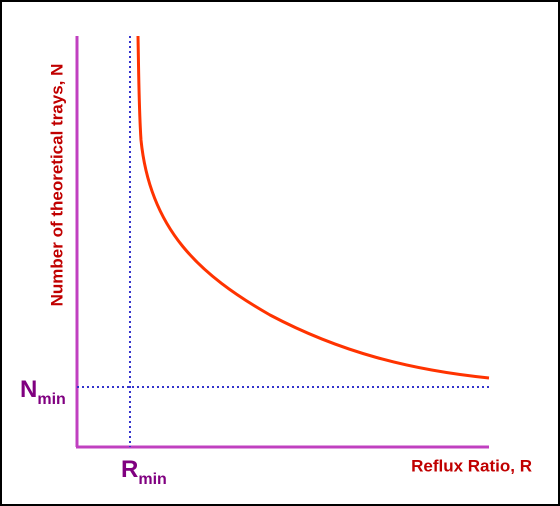 This screenshot has width=560, height=506. Describe the element at coordinates (51, 399) in the screenshot. I see `n-min-subscript: min` at that location.